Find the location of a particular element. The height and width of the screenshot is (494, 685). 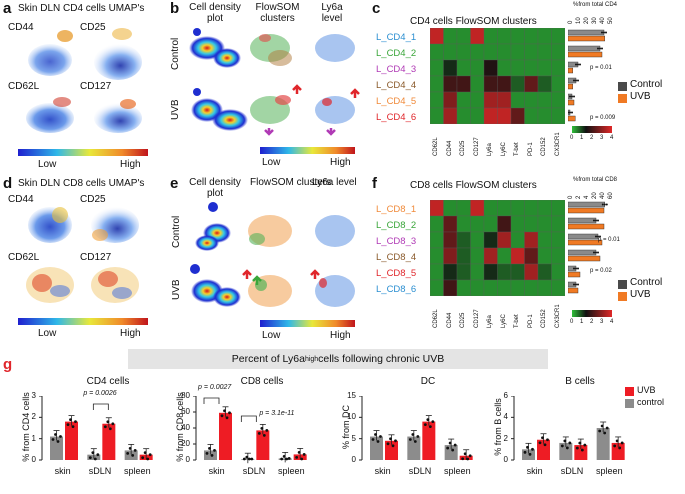

panel-c-legend-control: Control is located at coordinates (646, 84).